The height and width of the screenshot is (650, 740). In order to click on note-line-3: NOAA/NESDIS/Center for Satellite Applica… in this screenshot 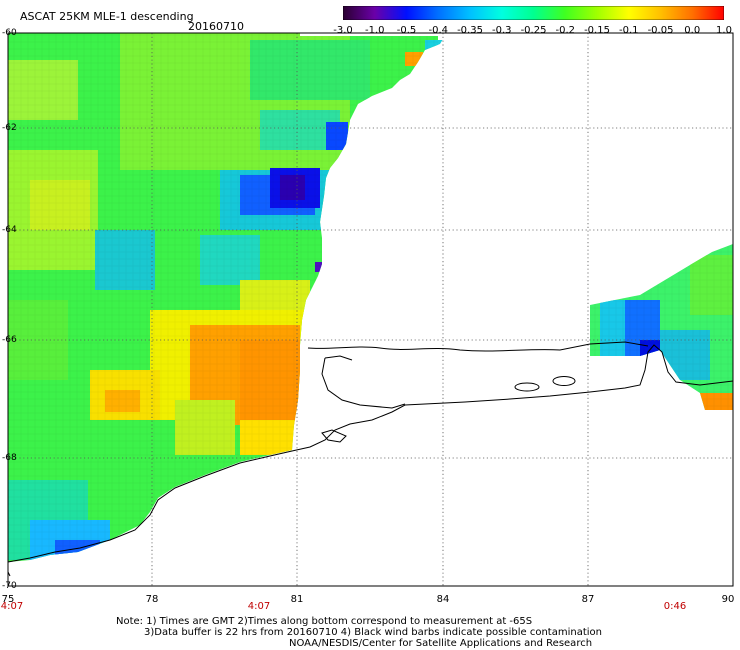, I will do `click(441, 643)`.